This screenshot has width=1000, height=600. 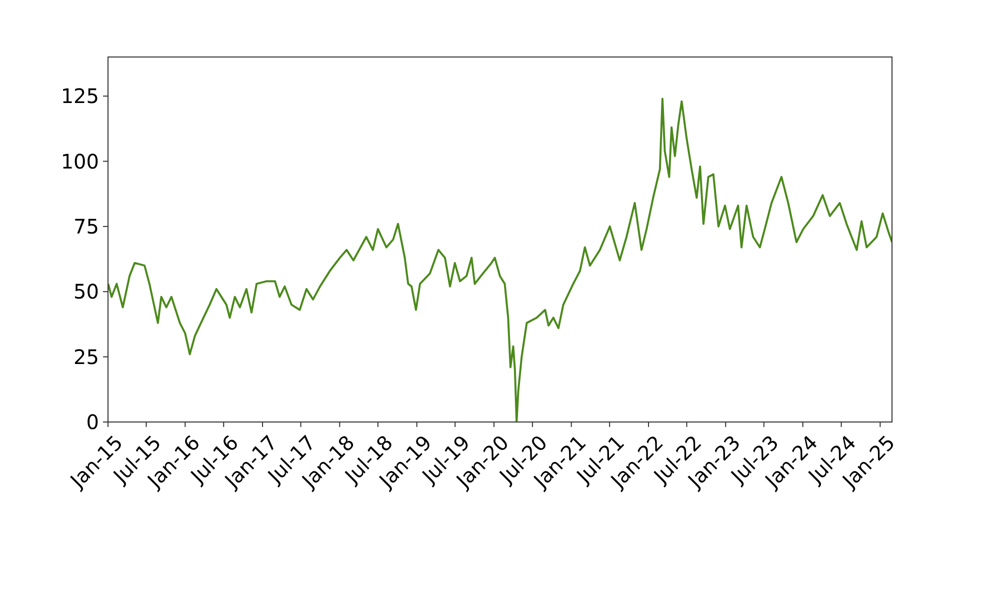 What do you see at coordinates (79, 96) in the screenshot?
I see `y-tick-label: 125` at bounding box center [79, 96].